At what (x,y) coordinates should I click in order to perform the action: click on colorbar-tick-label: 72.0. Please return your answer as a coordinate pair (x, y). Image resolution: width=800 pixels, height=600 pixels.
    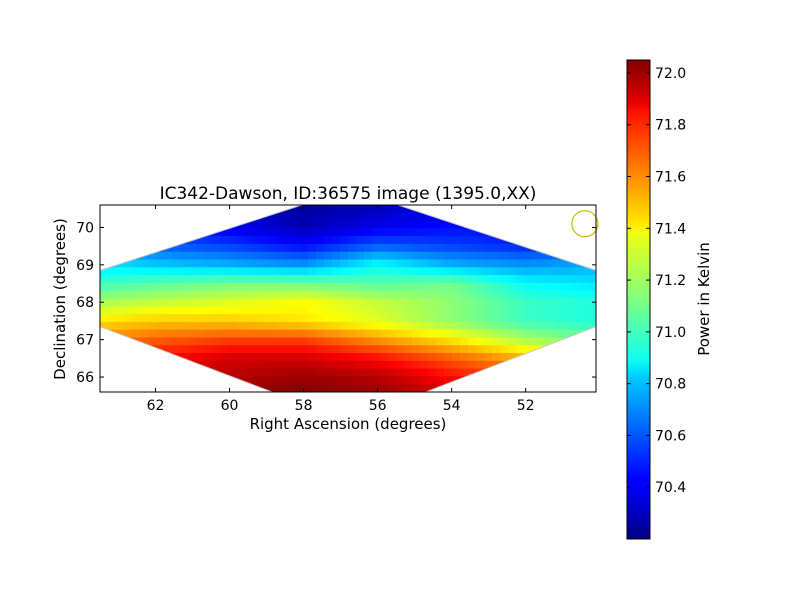
    Looking at the image, I should click on (670, 74).